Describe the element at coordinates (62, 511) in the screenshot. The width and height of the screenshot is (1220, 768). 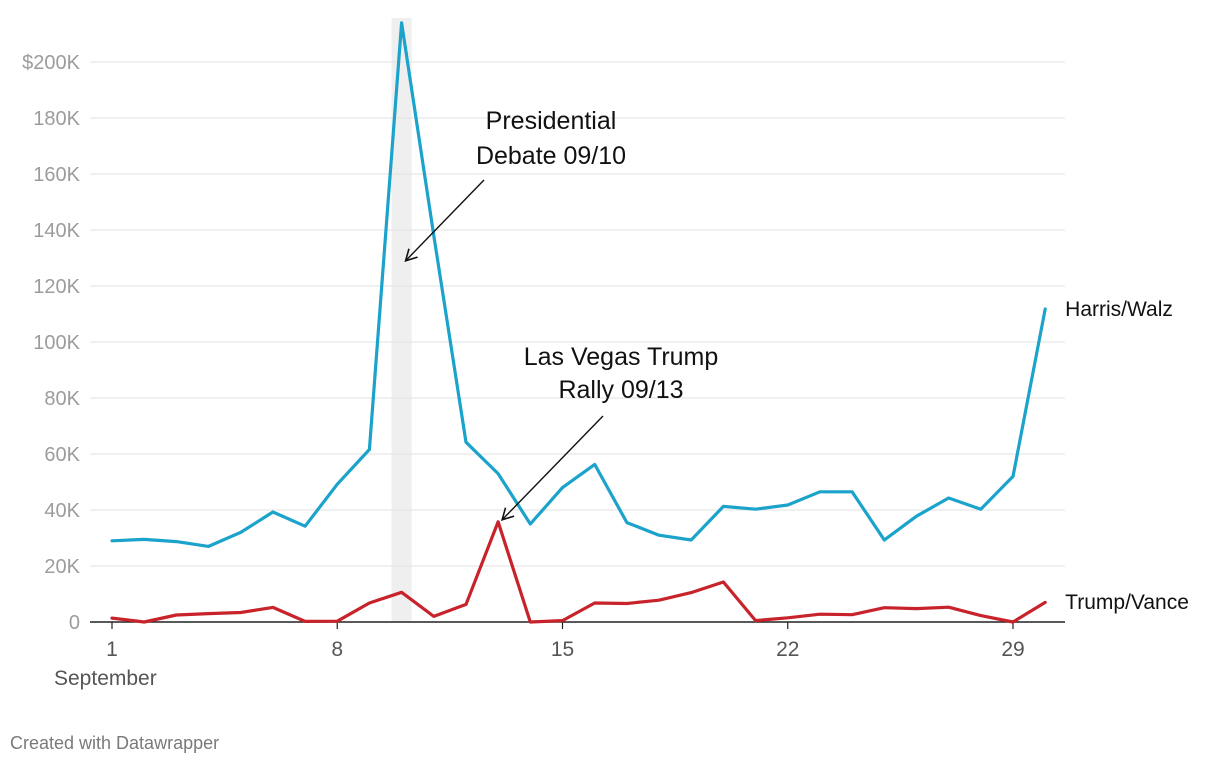
I see `y-tick-label: 40K` at that location.